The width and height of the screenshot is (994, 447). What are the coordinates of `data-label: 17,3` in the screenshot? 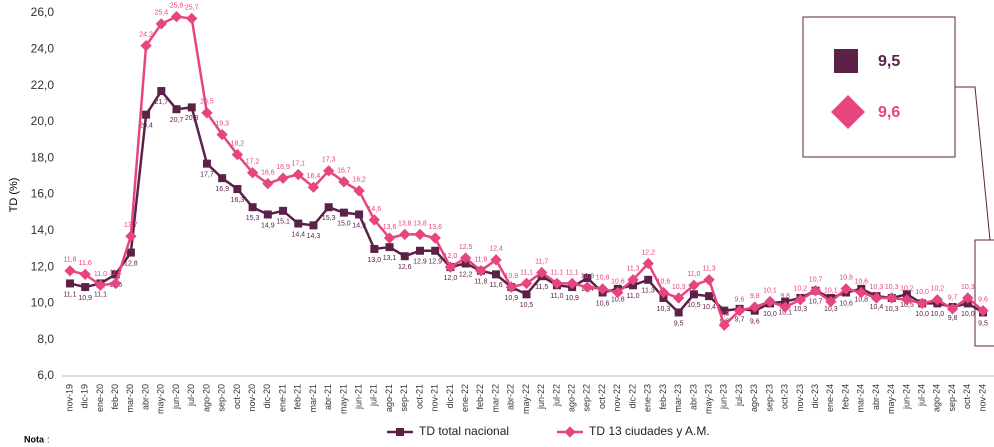 It's located at (329, 160).